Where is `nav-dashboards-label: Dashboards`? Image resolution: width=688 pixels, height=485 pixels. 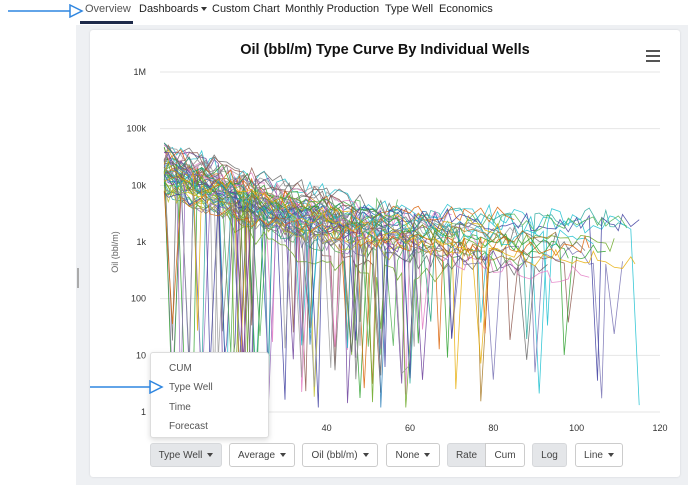
nav-dashboards-label: Dashboards is located at coordinates (169, 9).